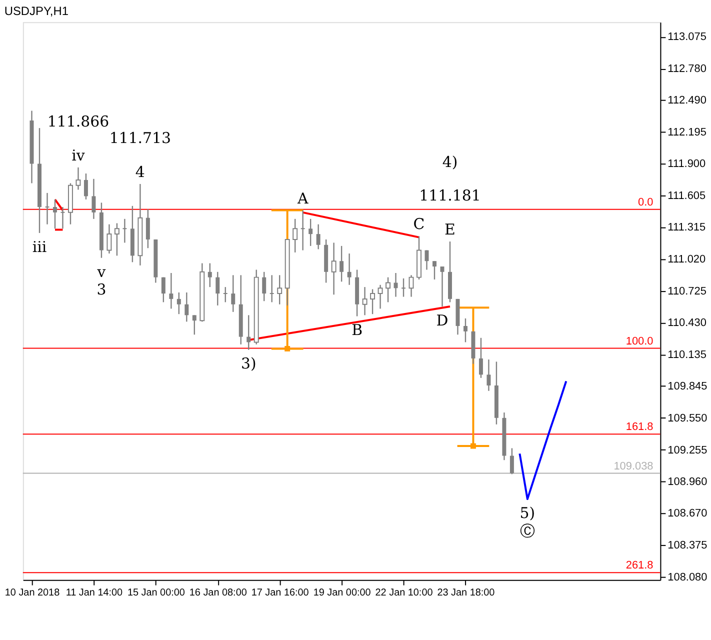  Describe the element at coordinates (32, 592) in the screenshot. I see `x-tick-label: 10 Jan 2018` at that location.